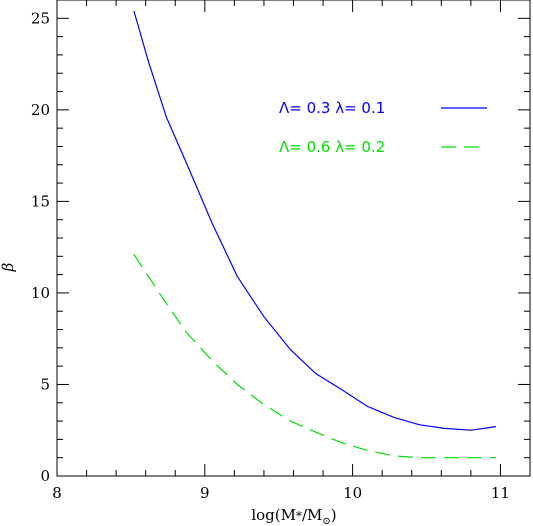 The image size is (533, 526). What do you see at coordinates (8, 267) in the screenshot?
I see `y-axis-title: β` at bounding box center [8, 267].